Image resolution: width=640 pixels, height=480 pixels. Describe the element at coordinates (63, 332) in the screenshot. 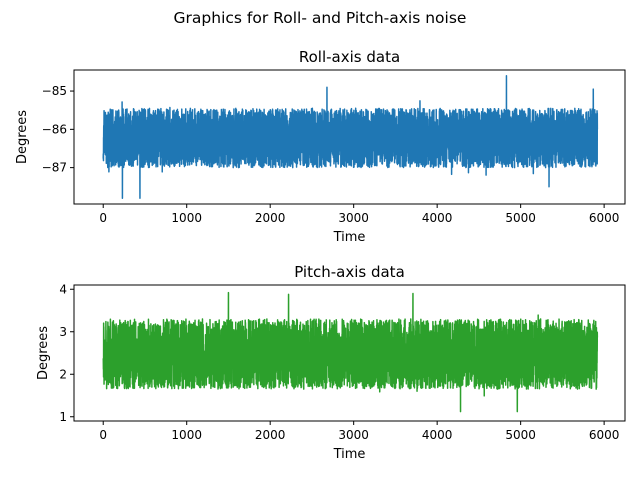

I see `y-tick-label: 3` at that location.